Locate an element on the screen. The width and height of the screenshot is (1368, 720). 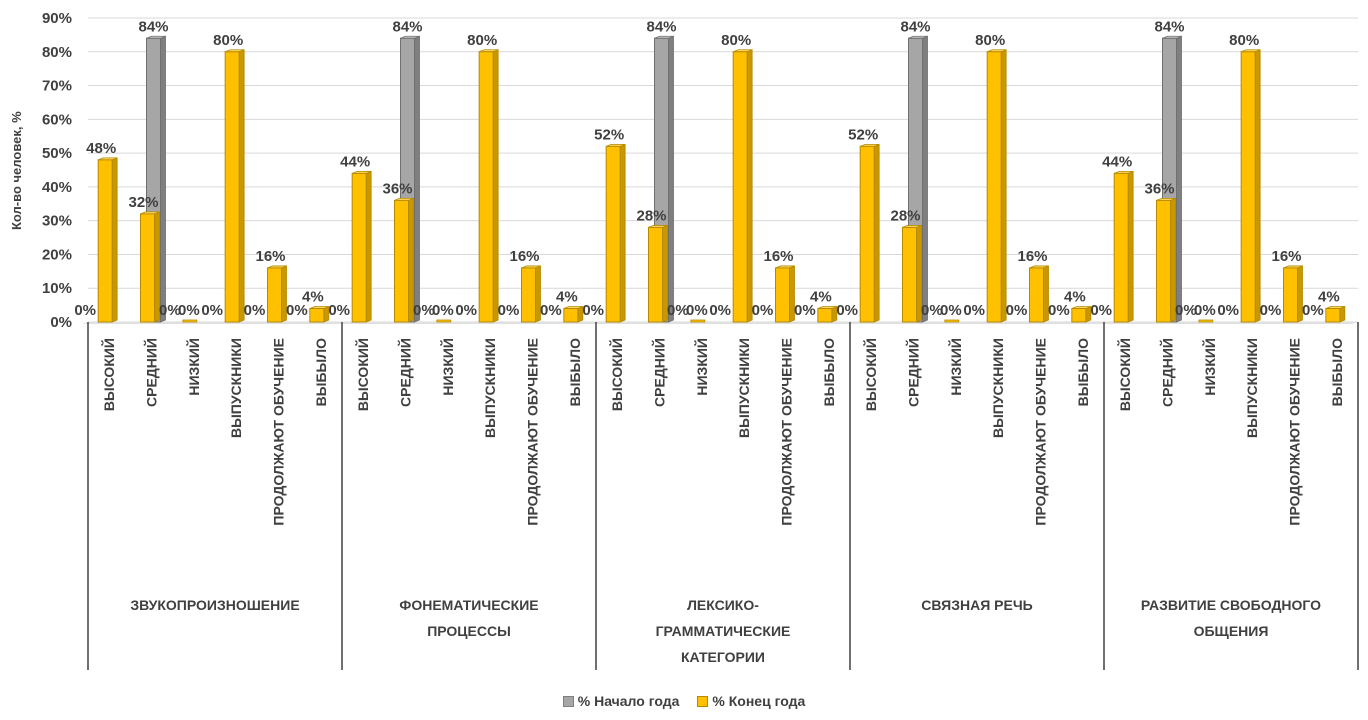
y-tick-label: 30% is located at coordinates (57, 221).